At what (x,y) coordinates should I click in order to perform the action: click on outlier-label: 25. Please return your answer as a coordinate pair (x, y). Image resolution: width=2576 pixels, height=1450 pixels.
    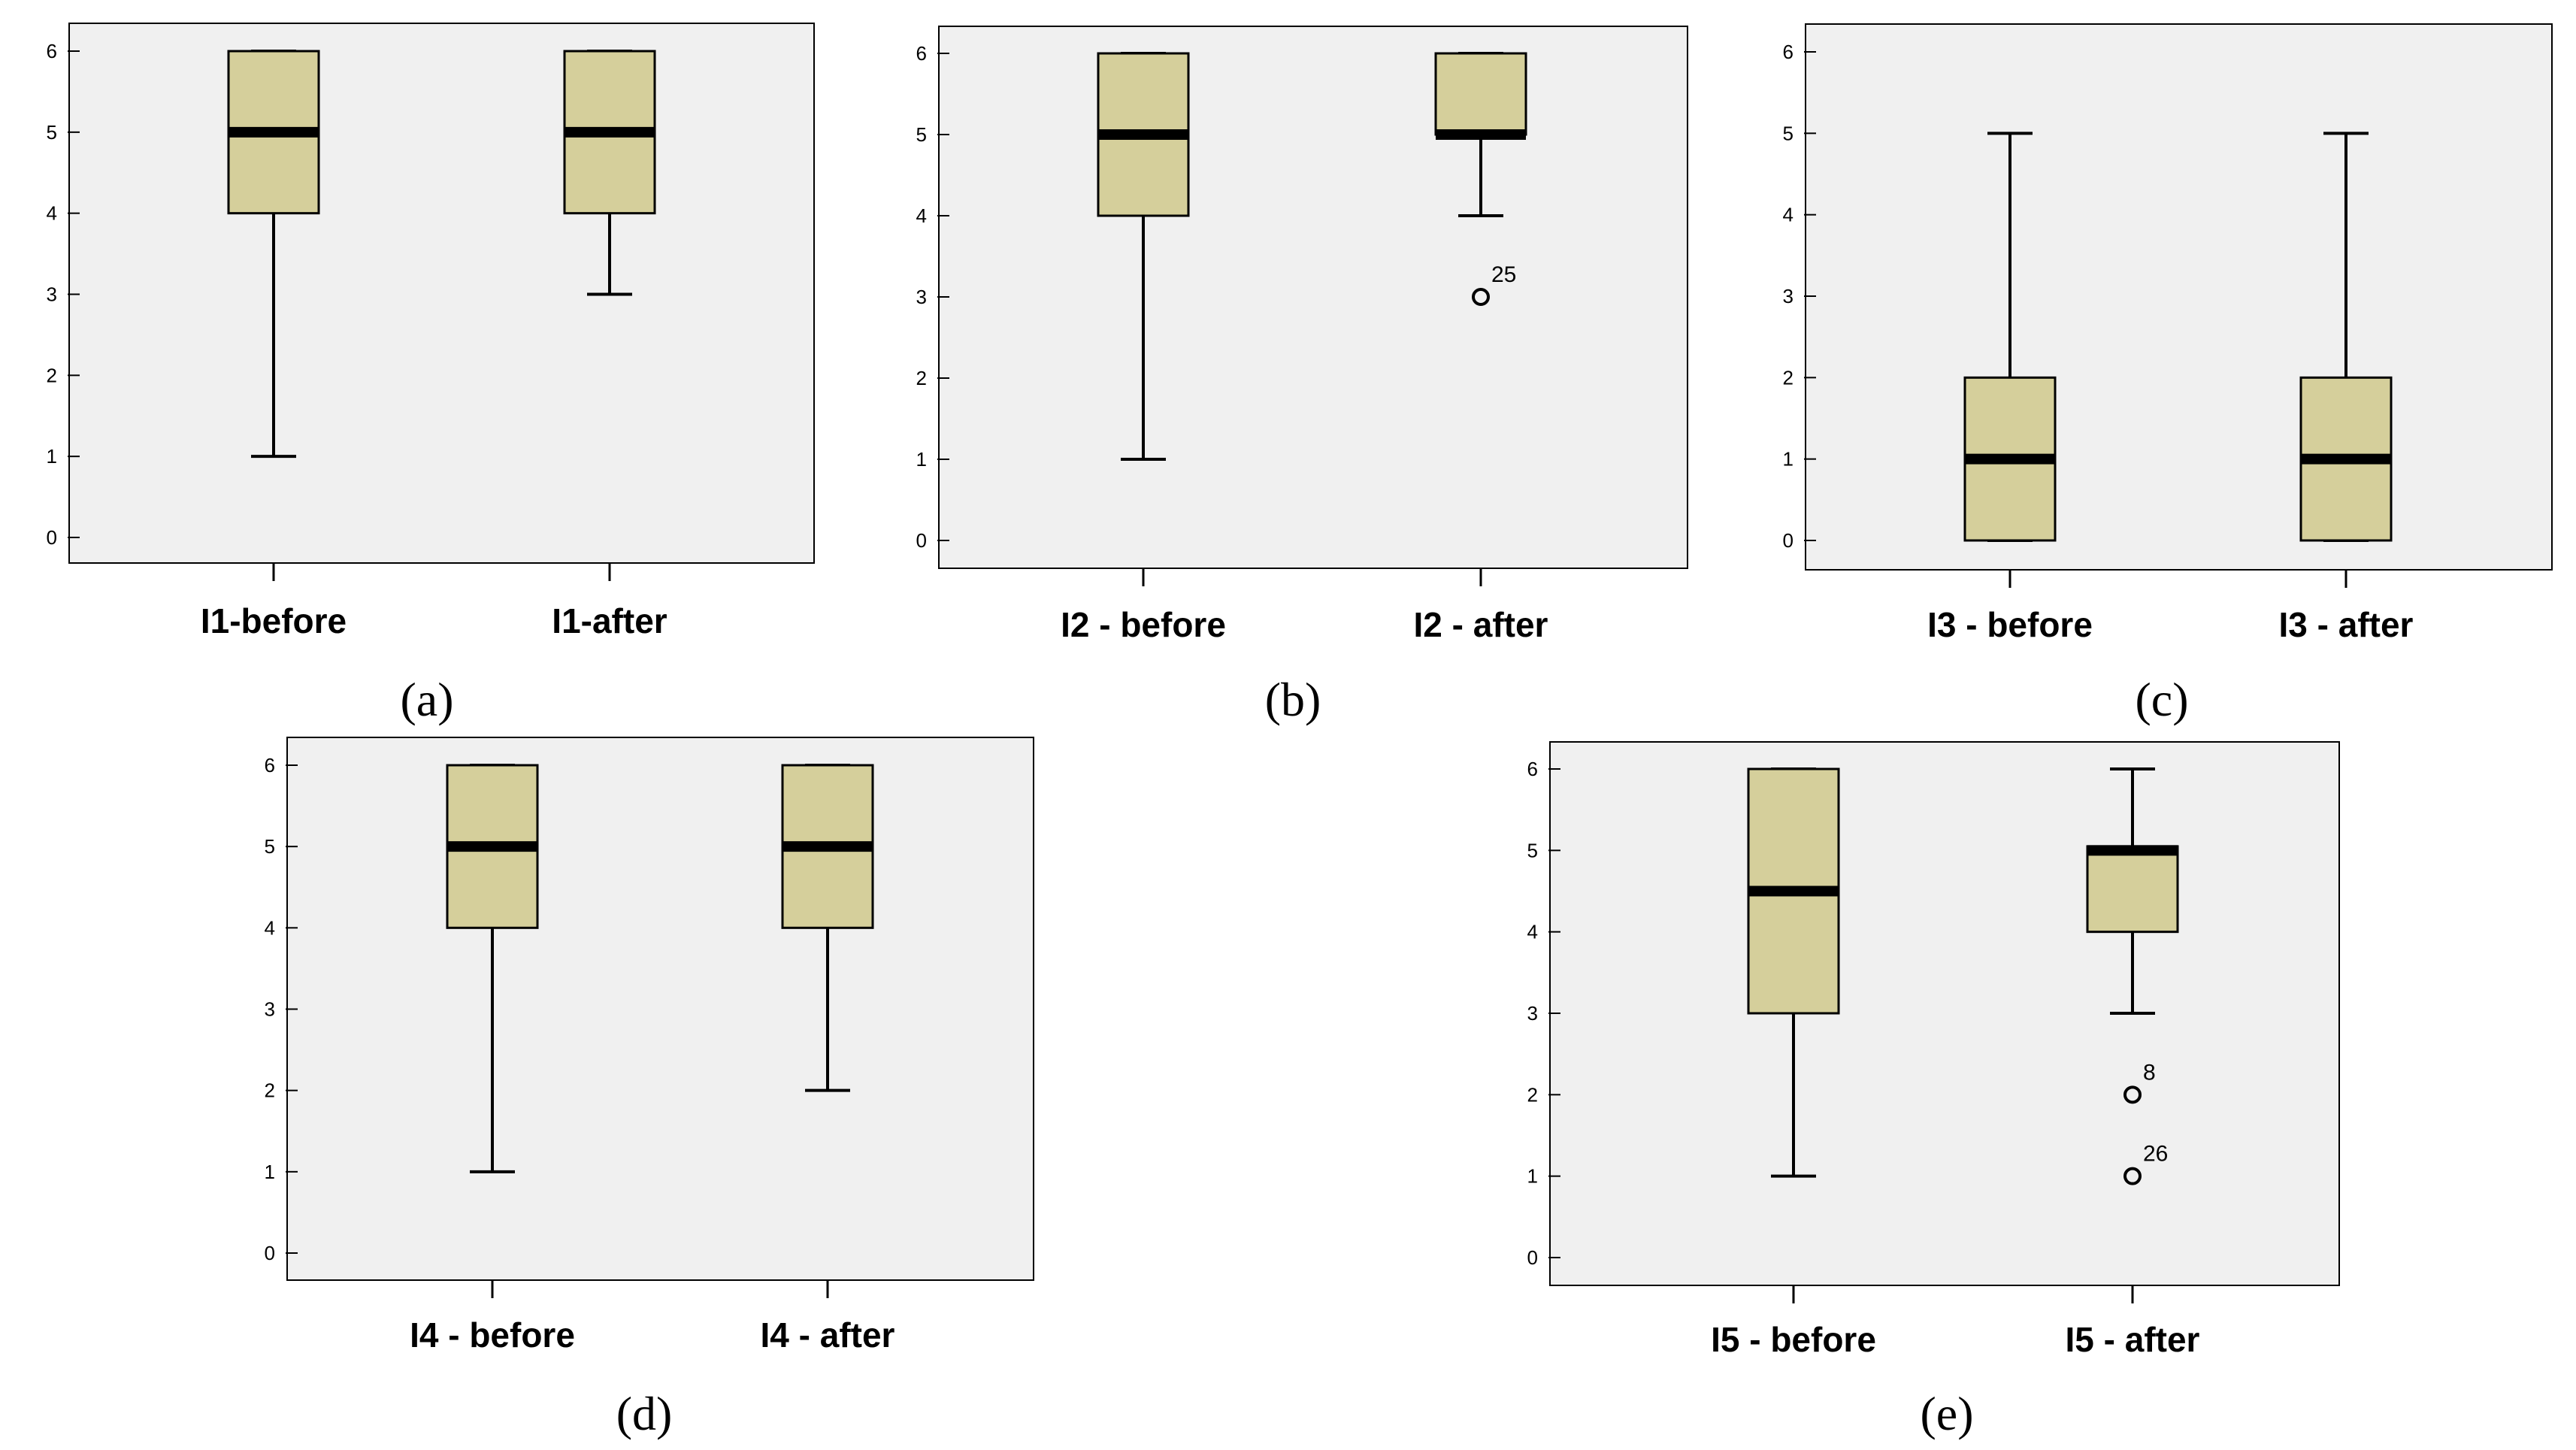
    Looking at the image, I should click on (1503, 274).